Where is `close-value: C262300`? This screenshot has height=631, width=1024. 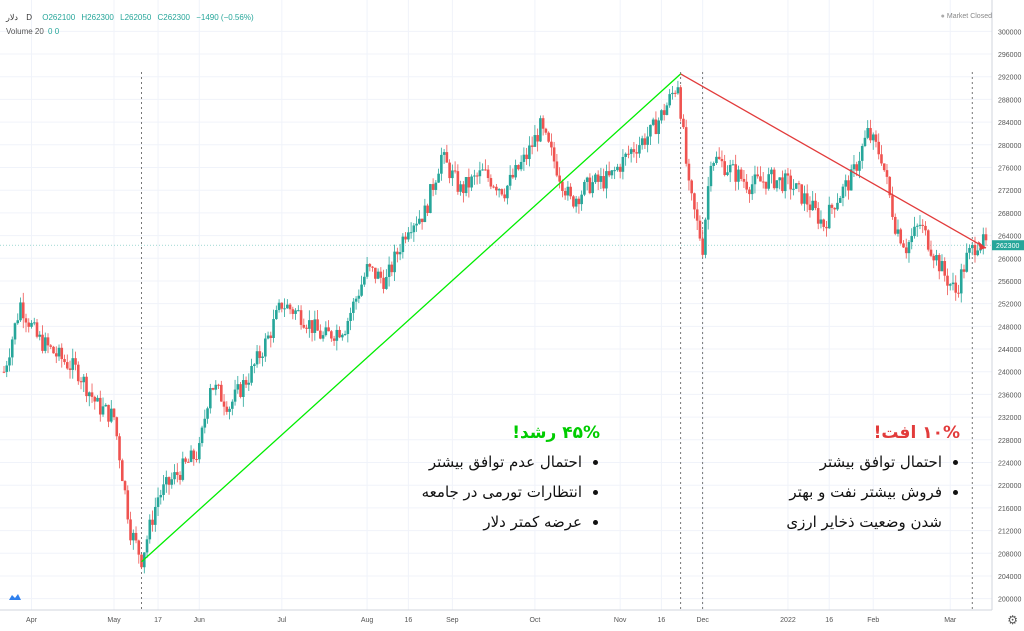 close-value: C262300 is located at coordinates (173, 17).